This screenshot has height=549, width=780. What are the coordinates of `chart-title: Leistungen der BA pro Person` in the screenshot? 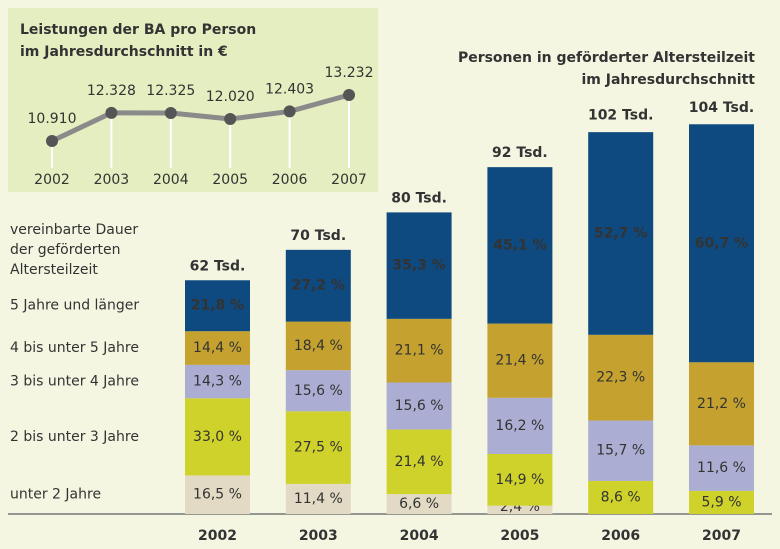 It's located at (138, 30).